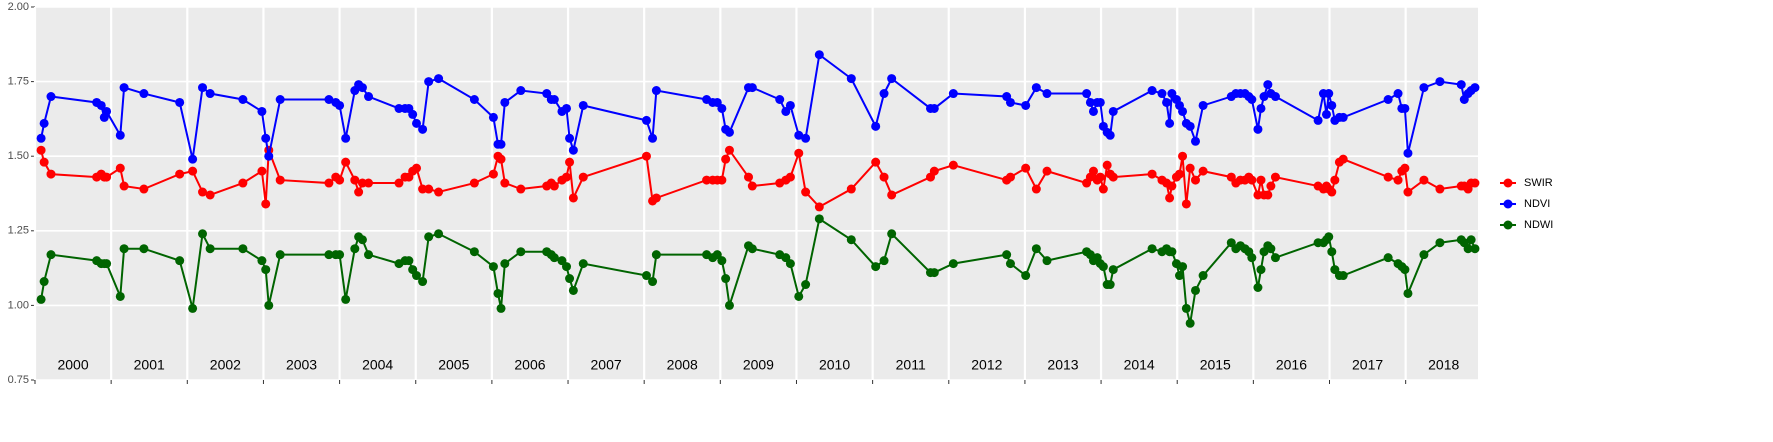 This screenshot has width=1773, height=442. I want to click on x-tick-label: 2009, so click(758, 365).